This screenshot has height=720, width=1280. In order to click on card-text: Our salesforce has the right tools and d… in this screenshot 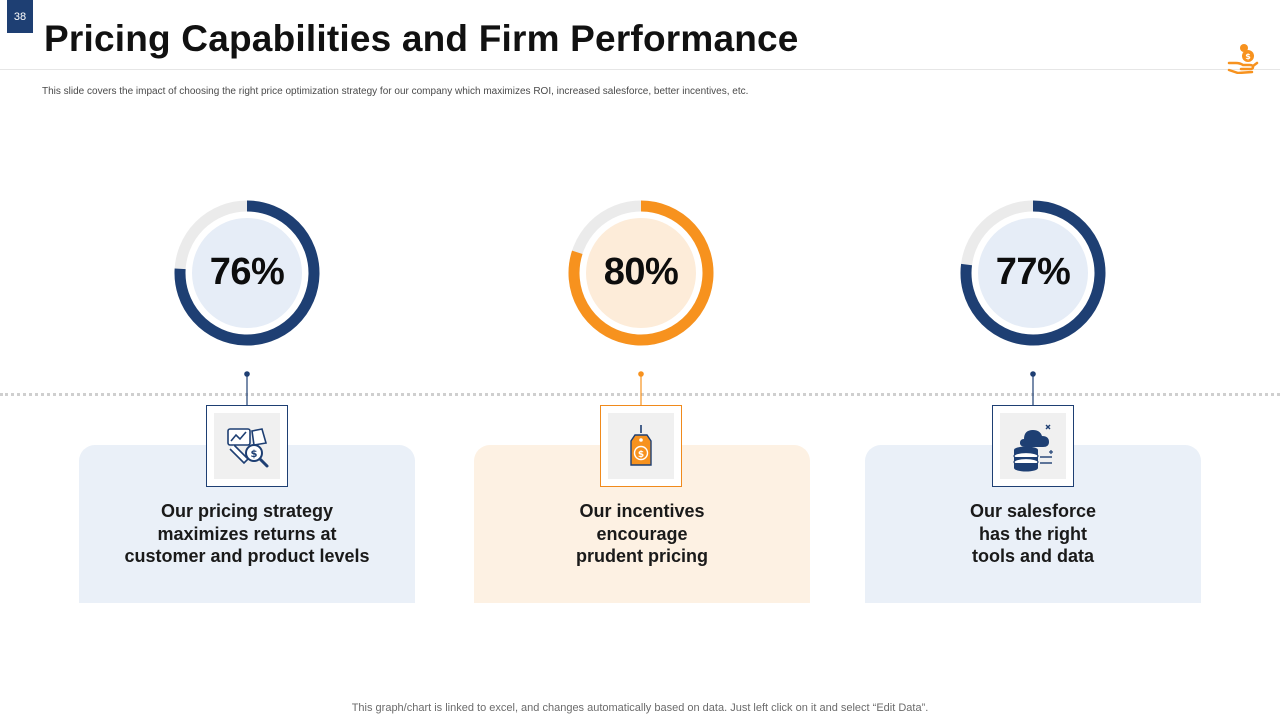, I will do `click(1033, 534)`.